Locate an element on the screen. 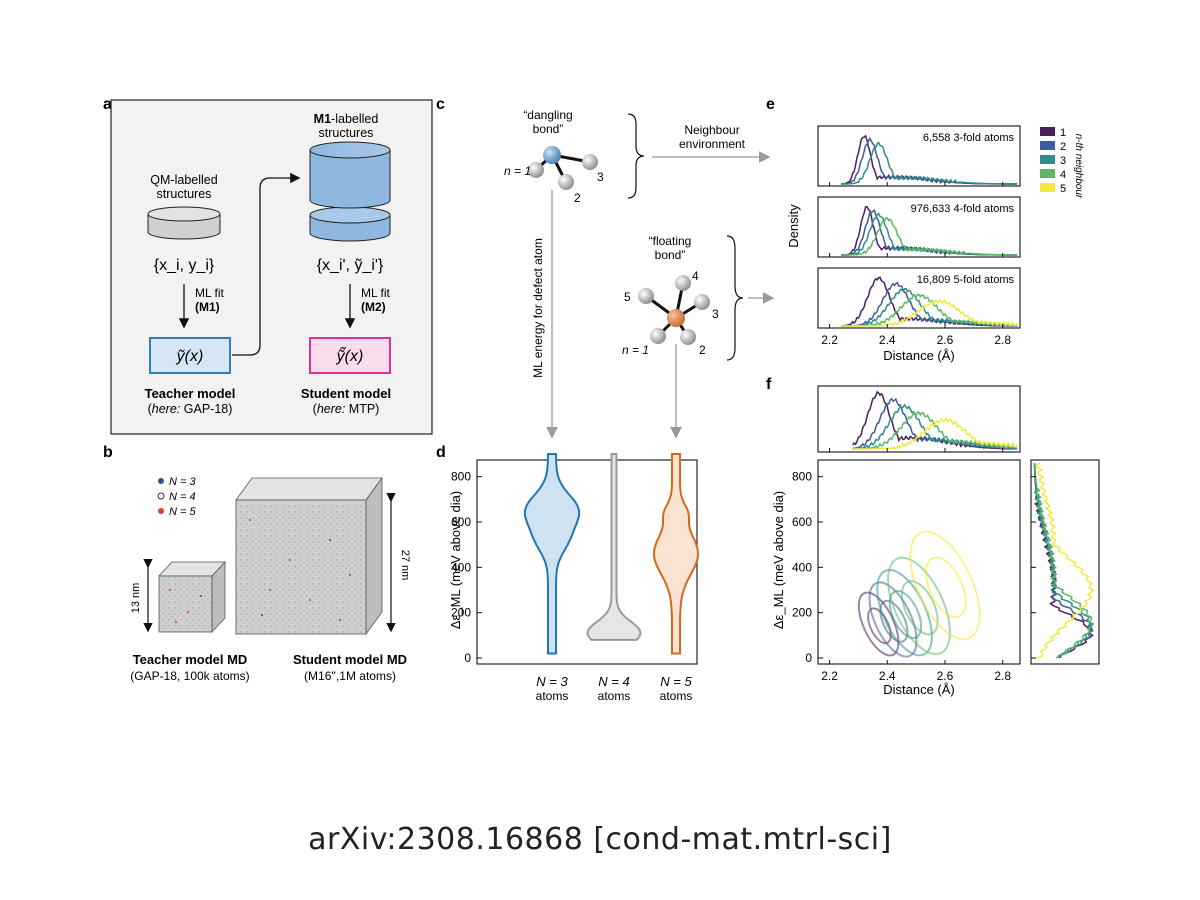 The width and height of the screenshot is (1200, 900). contour-ytick-label: 800 is located at coordinates (802, 477).